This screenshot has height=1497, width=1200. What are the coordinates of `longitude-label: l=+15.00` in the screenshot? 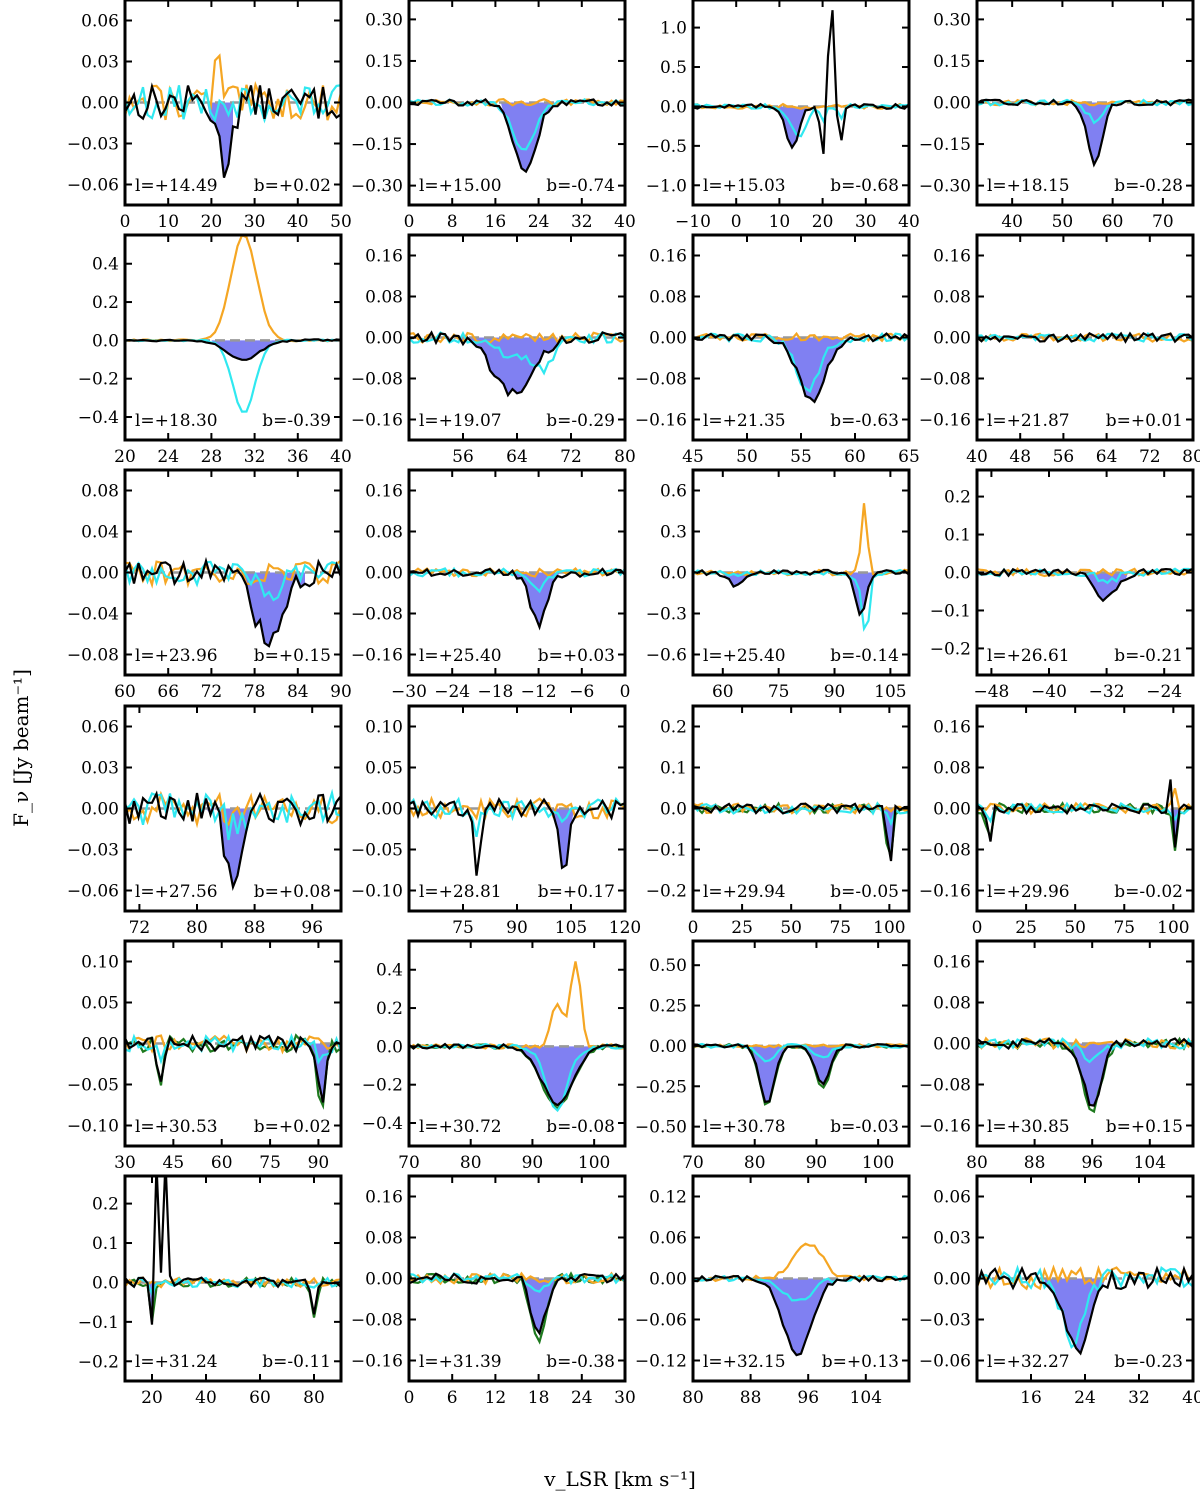 It's located at (460, 186).